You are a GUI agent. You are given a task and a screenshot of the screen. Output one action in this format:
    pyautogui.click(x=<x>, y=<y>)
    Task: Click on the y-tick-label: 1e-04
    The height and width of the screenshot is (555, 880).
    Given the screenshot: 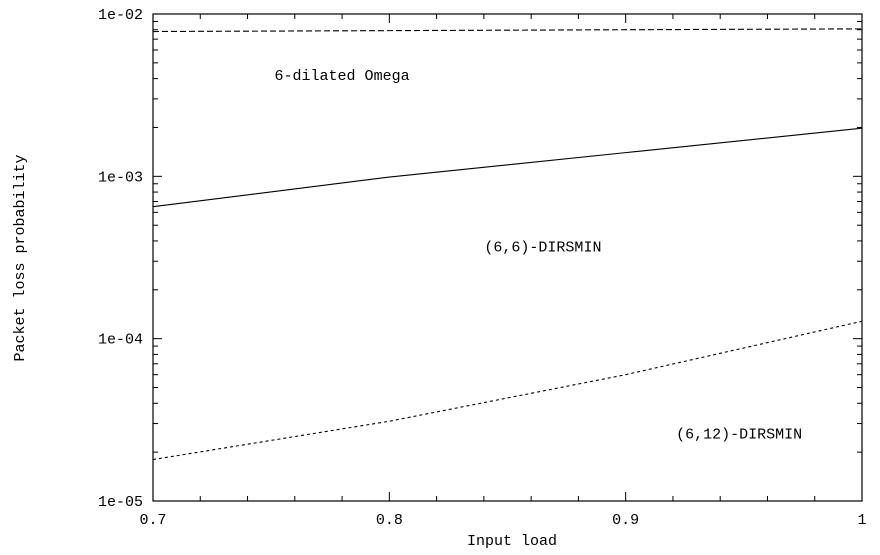 What is the action you would take?
    pyautogui.click(x=120, y=340)
    